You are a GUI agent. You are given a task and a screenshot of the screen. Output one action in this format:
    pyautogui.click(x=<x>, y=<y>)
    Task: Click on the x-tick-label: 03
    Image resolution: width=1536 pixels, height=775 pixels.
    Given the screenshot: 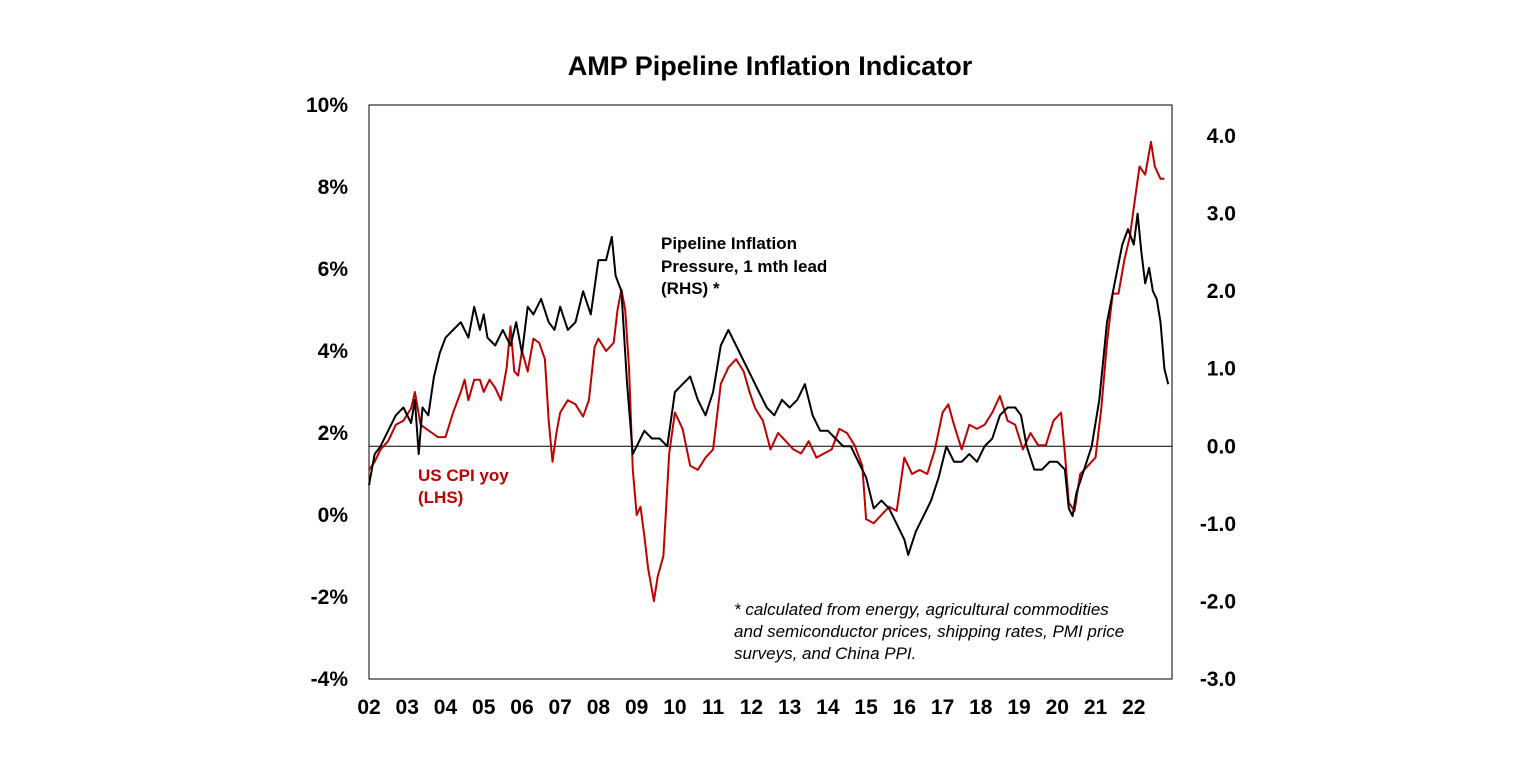 What is the action you would take?
    pyautogui.click(x=407, y=707)
    